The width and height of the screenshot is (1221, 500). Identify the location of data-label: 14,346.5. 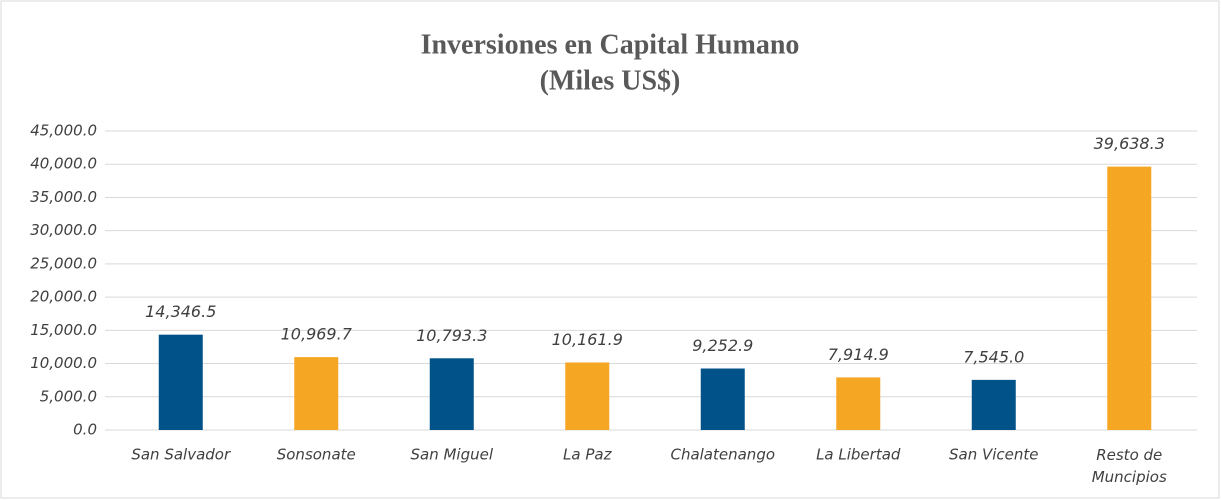
(180, 311).